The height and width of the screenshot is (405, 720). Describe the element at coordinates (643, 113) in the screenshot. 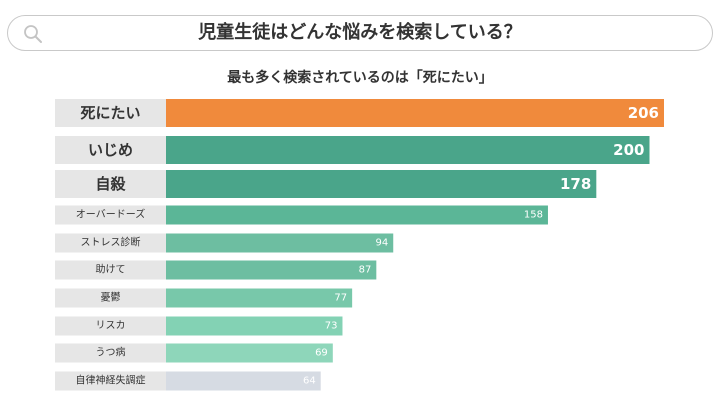

I see `bar-value-label: 206` at that location.